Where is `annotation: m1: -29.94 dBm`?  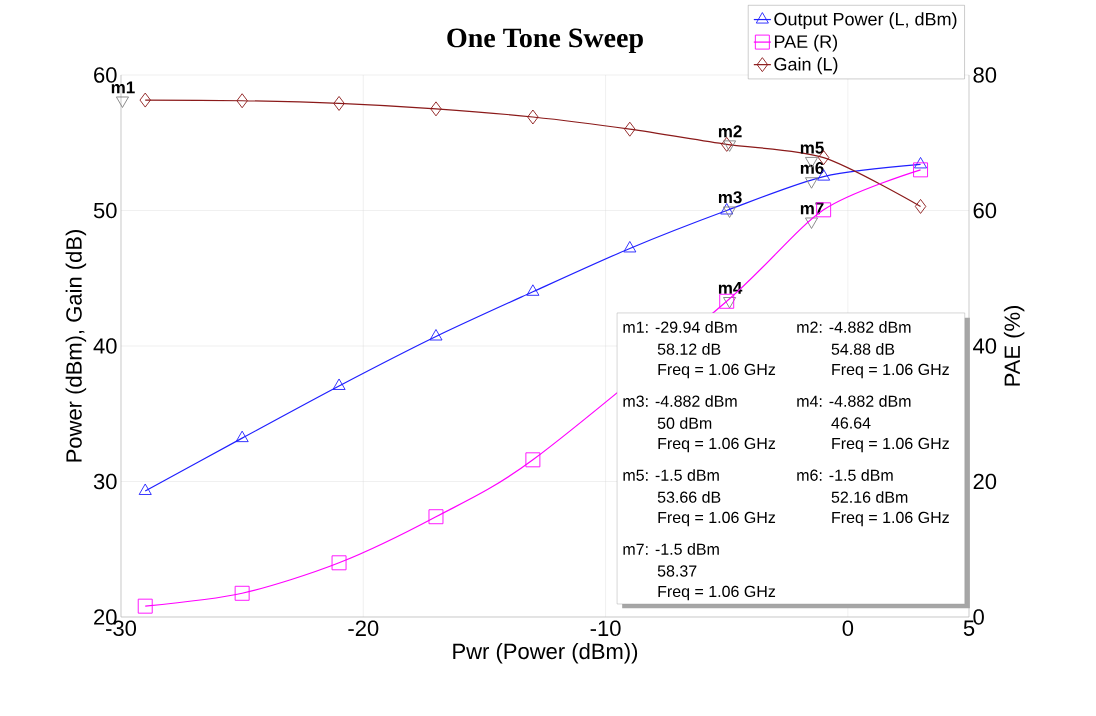
annotation: m1: -29.94 dBm is located at coordinates (680, 327).